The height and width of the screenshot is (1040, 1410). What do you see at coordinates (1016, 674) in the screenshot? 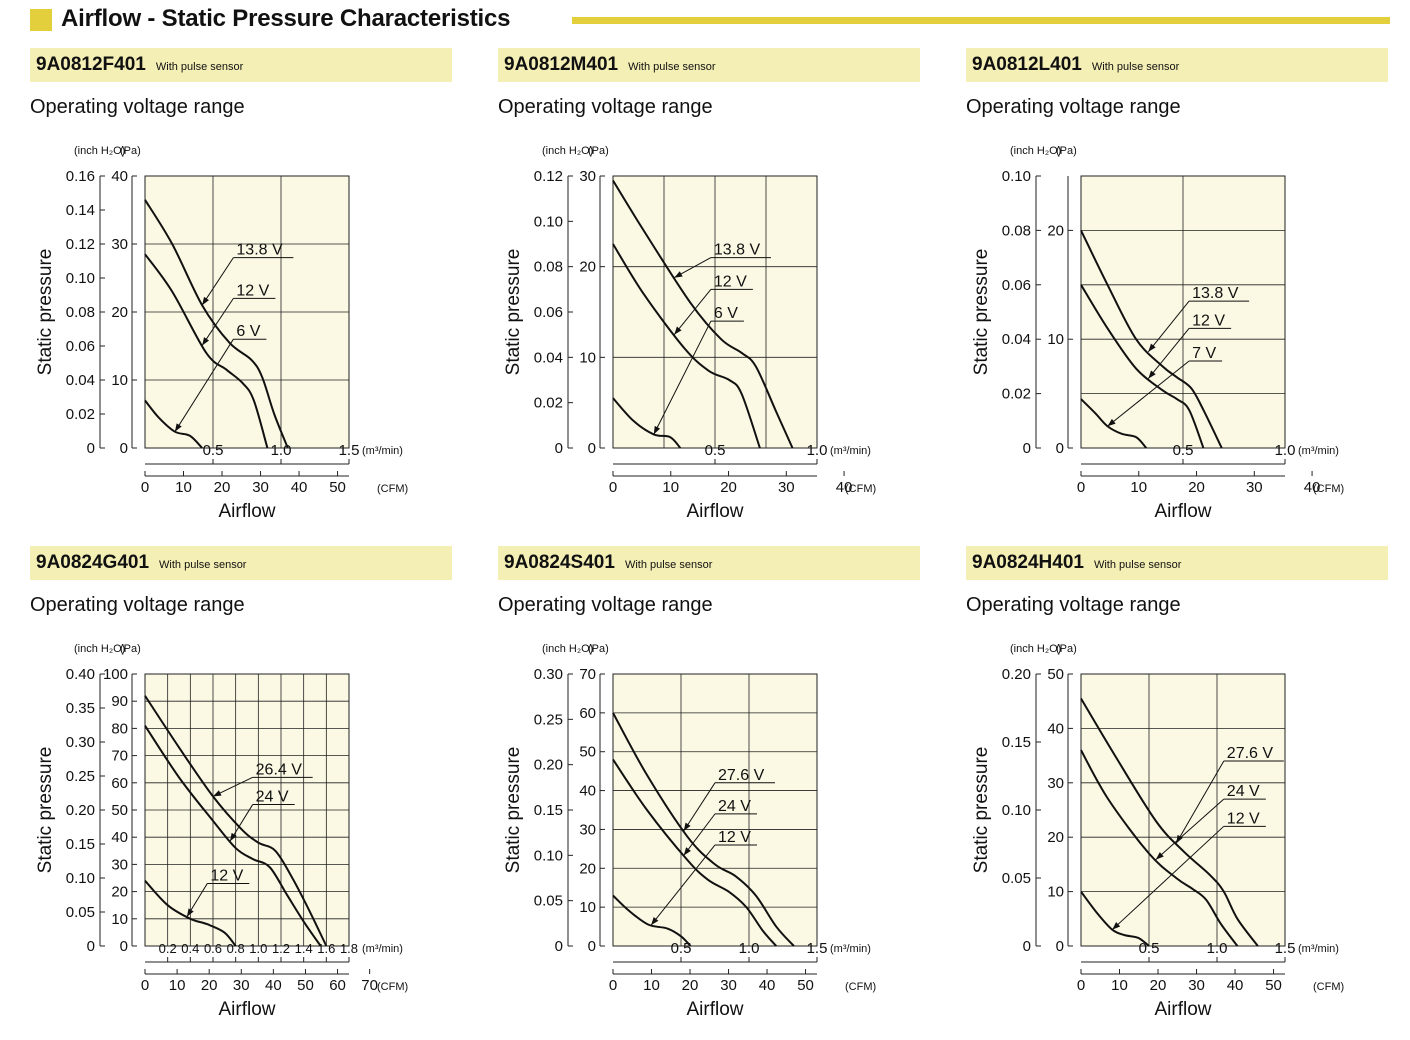
I see `inh2o-tick-label: 0.20` at bounding box center [1016, 674].